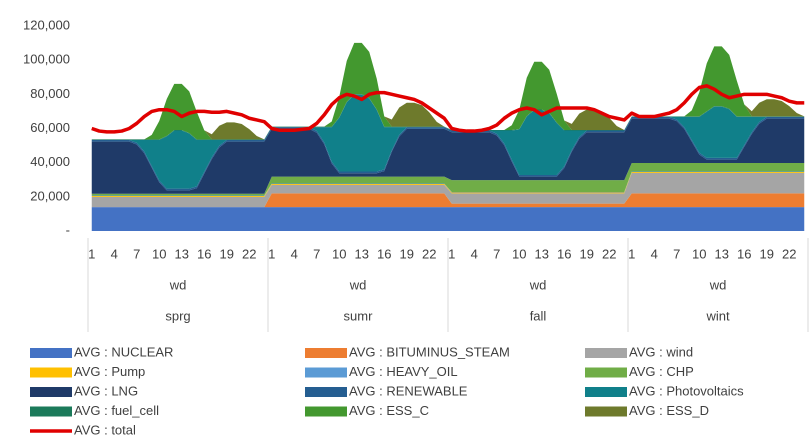 The image size is (811, 440). Describe the element at coordinates (686, 390) in the screenshot. I see `legend-label: AVG : Photovoltaics` at that location.